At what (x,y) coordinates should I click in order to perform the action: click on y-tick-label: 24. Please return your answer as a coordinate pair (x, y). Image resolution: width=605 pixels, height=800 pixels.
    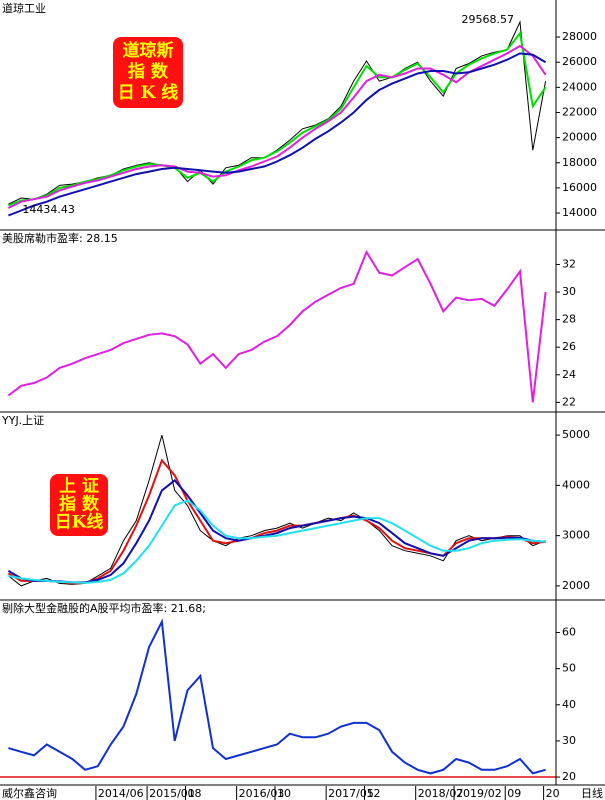
    Looking at the image, I should click on (569, 374).